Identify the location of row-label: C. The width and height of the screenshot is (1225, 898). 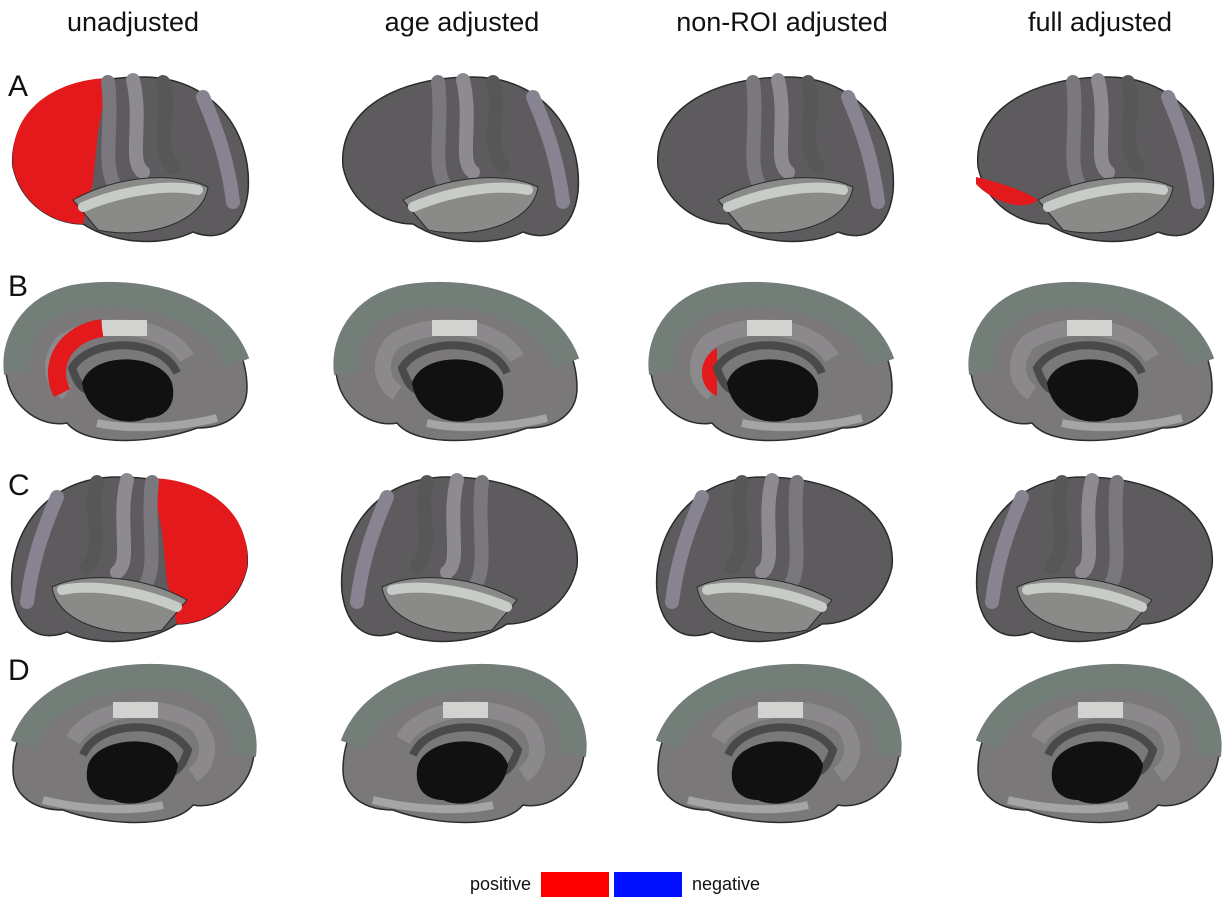
(19, 485).